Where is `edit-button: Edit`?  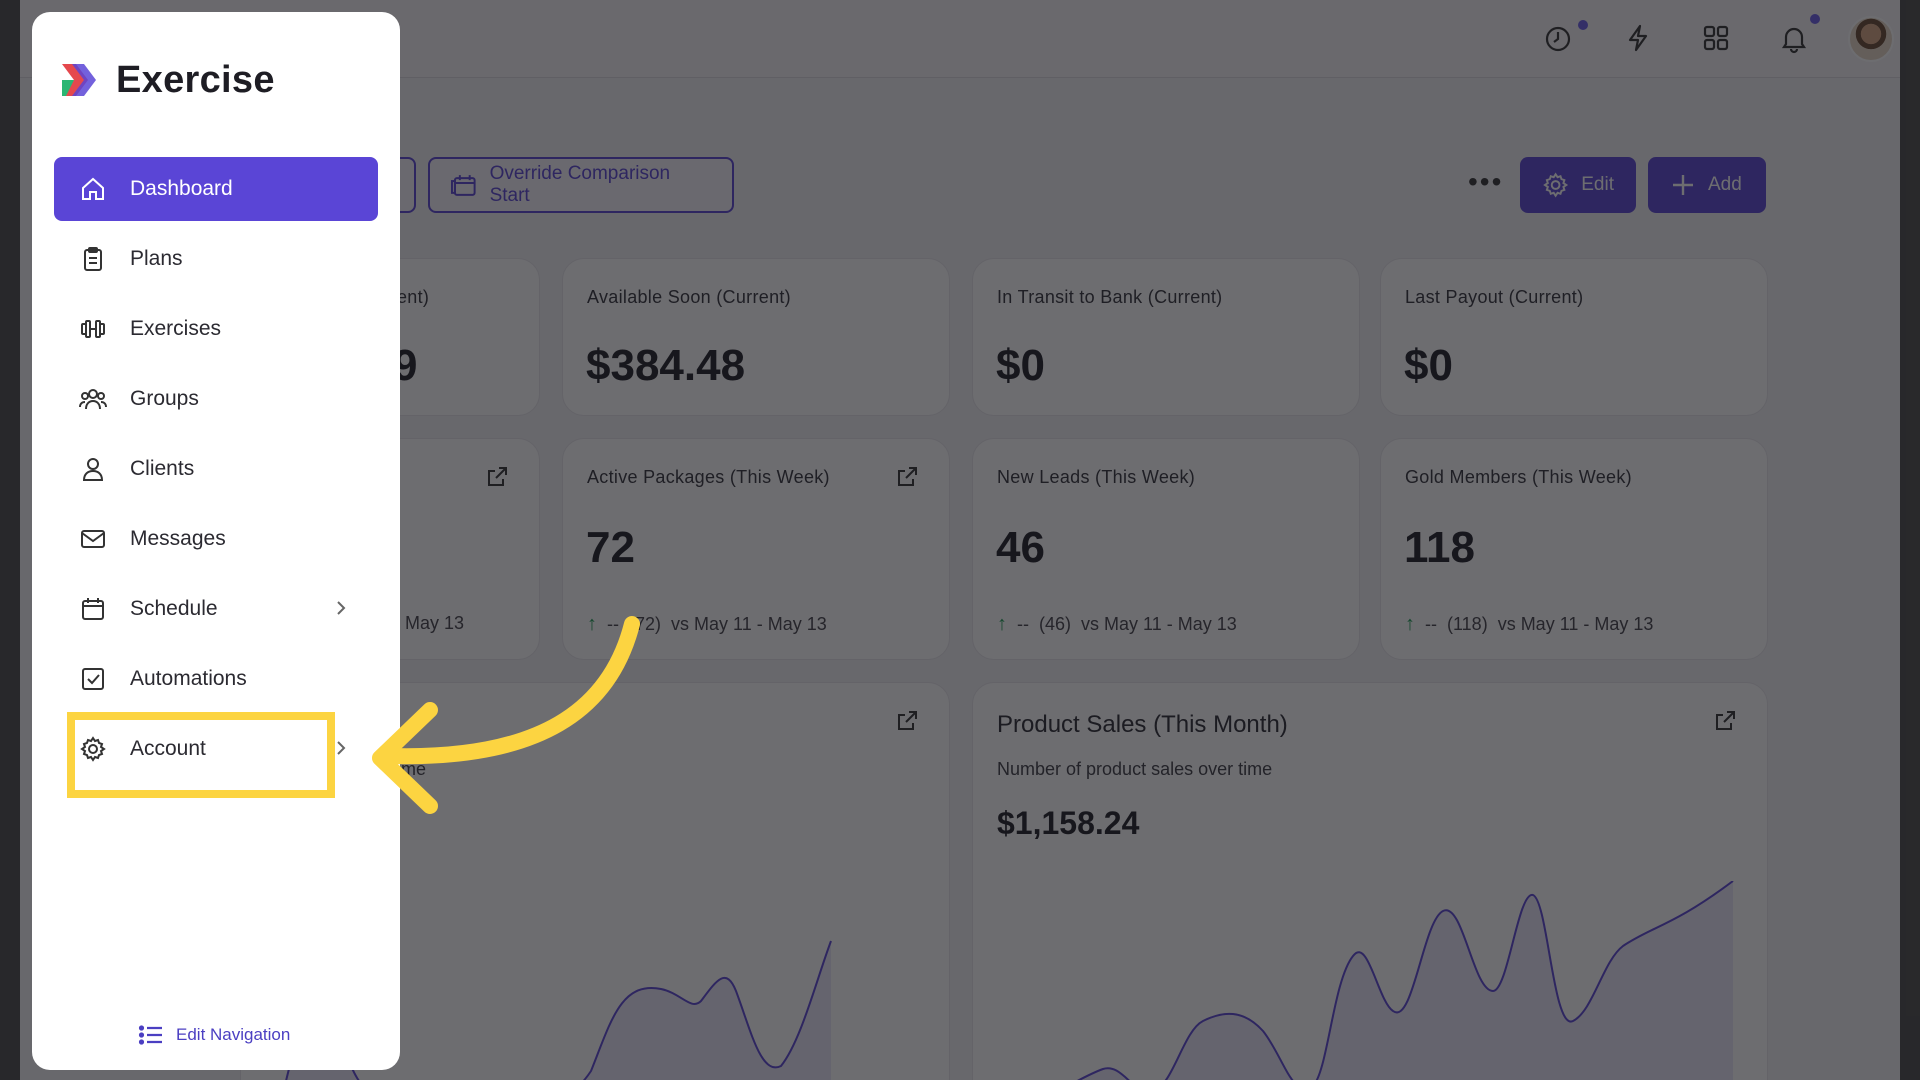
edit-button: Edit is located at coordinates (1578, 185).